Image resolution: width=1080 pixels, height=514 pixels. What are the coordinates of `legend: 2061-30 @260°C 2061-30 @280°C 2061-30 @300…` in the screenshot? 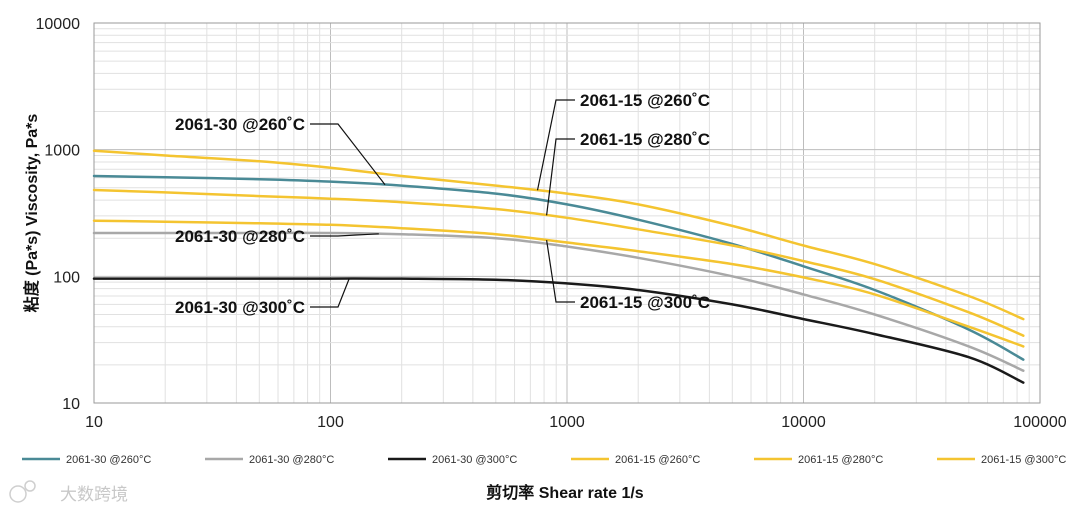 It's located at (544, 460).